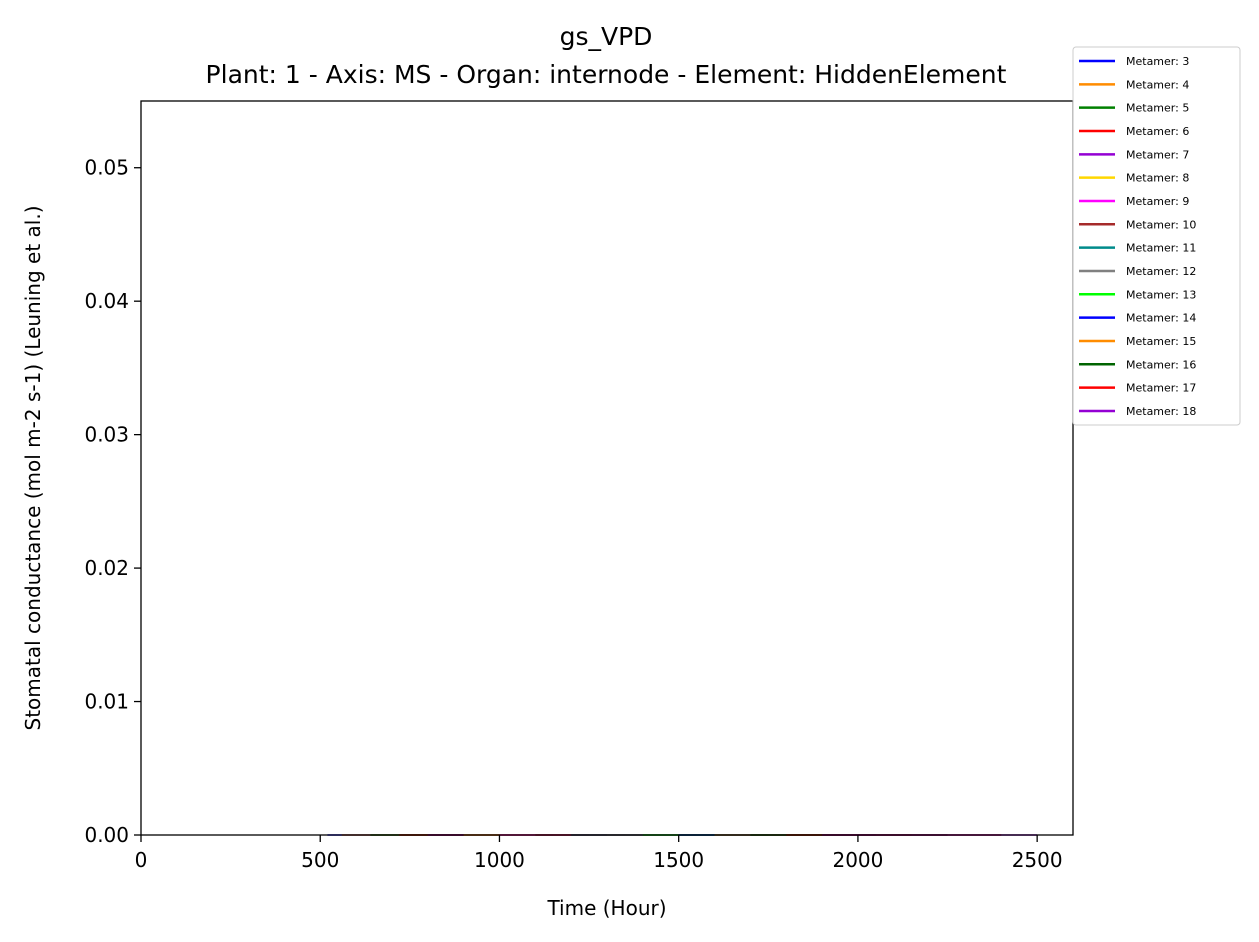 The height and width of the screenshot is (942, 1259). Describe the element at coordinates (1157, 108) in the screenshot. I see `legend-label: Metamer: 5` at that location.